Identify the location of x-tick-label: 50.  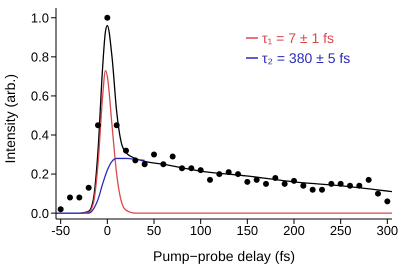
(154, 230).